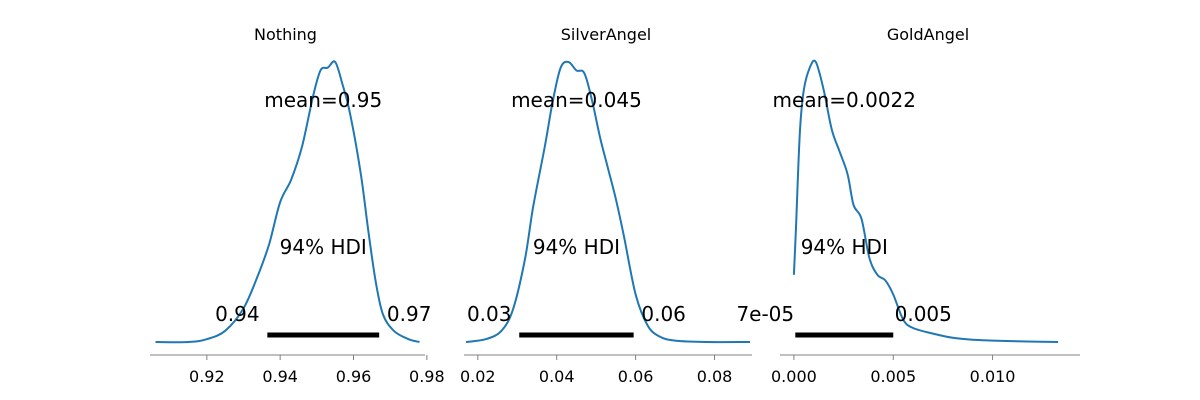 The height and width of the screenshot is (400, 1200). I want to click on x-tick-label: 0.010, so click(993, 376).